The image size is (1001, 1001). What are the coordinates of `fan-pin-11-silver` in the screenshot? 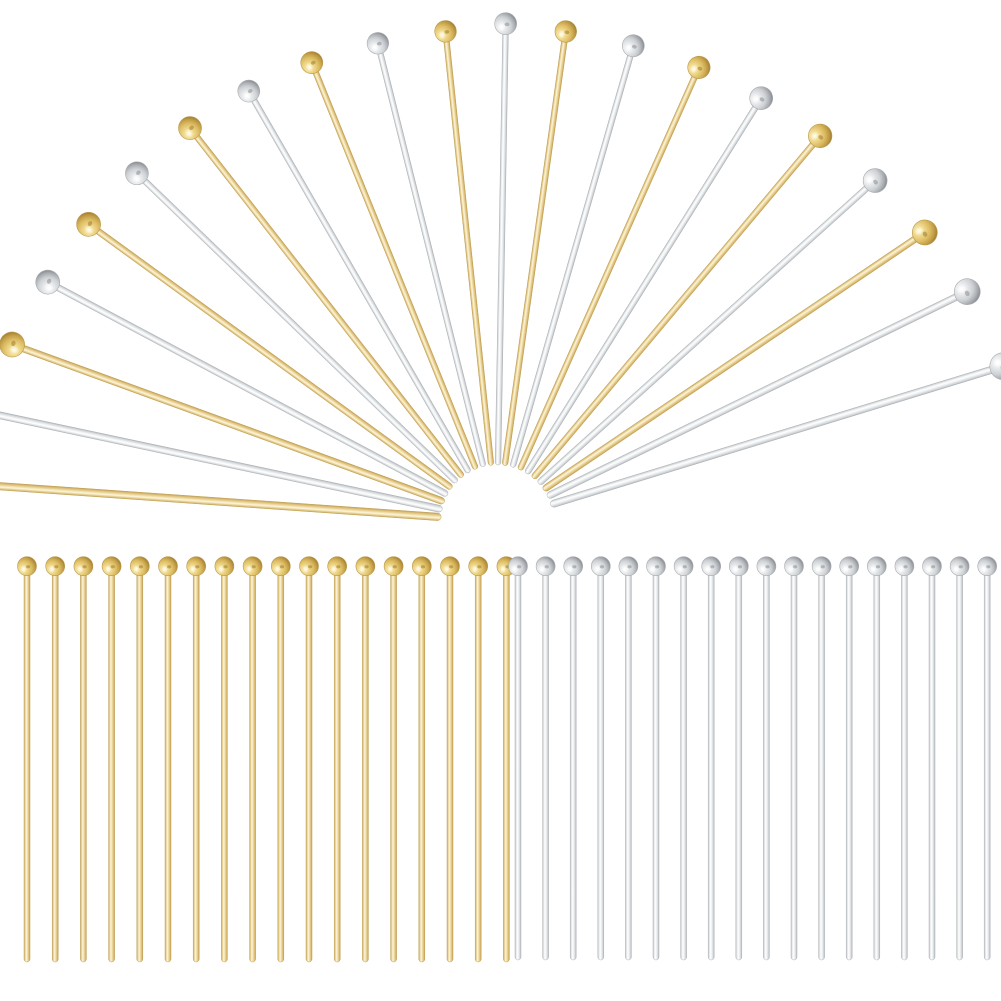 It's located at (505, 239).